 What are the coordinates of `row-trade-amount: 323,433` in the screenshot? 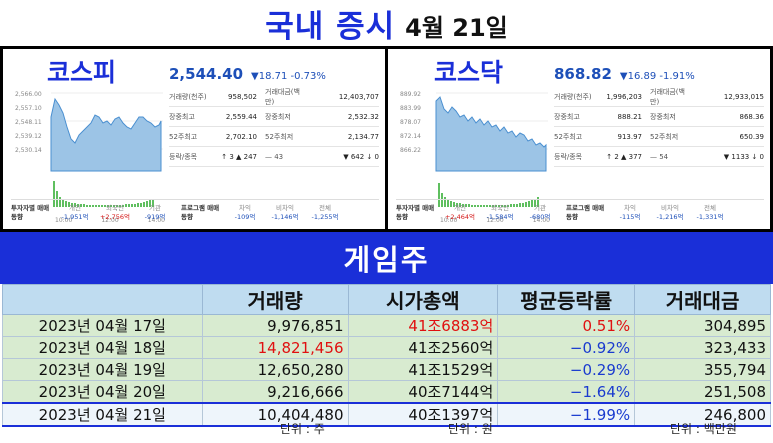 It's located at (702, 347).